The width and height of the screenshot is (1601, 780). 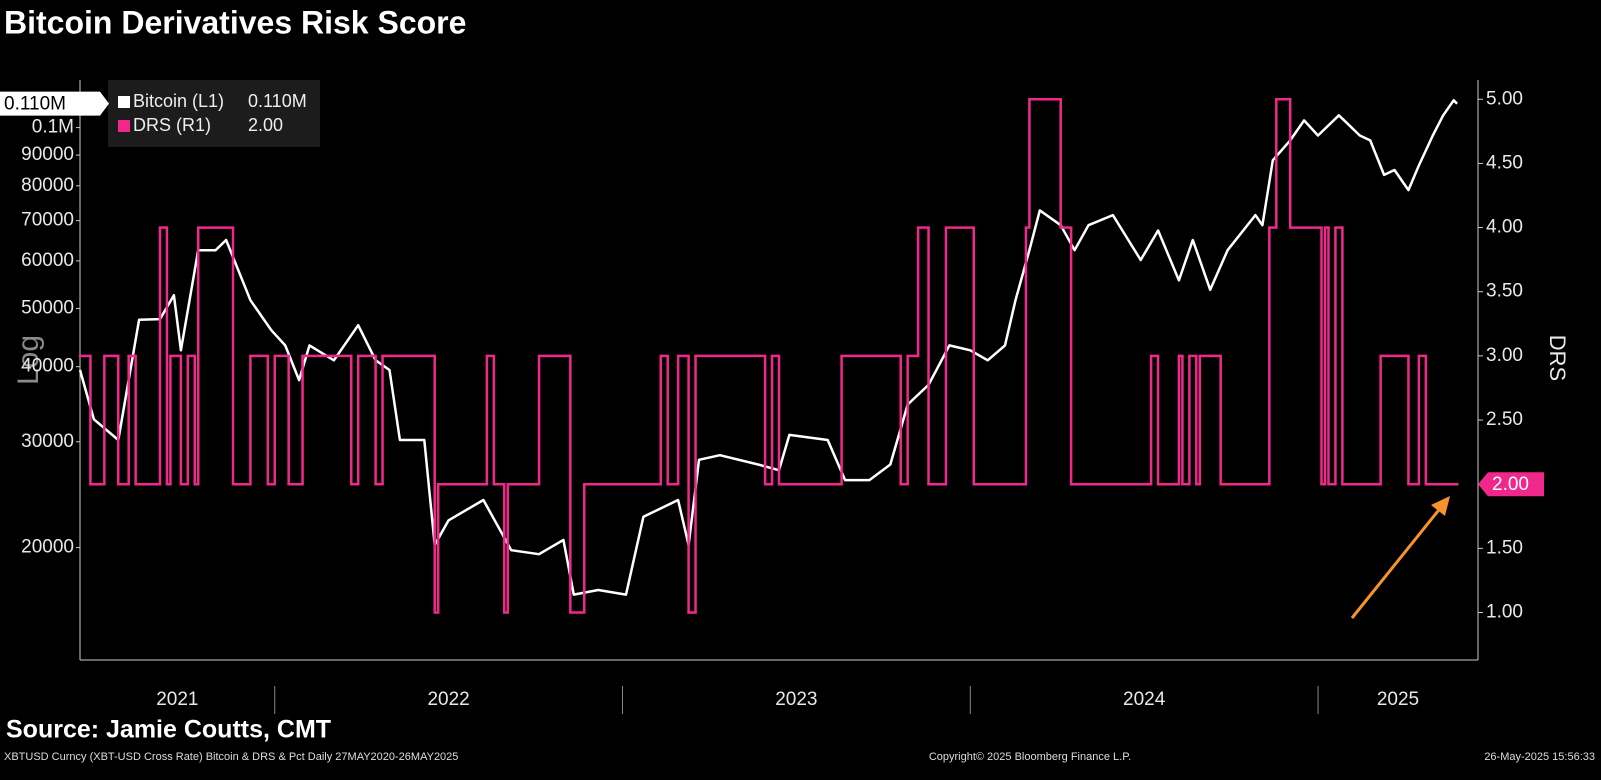 I want to click on y-tick-label: 0.1M, so click(x=53, y=127).